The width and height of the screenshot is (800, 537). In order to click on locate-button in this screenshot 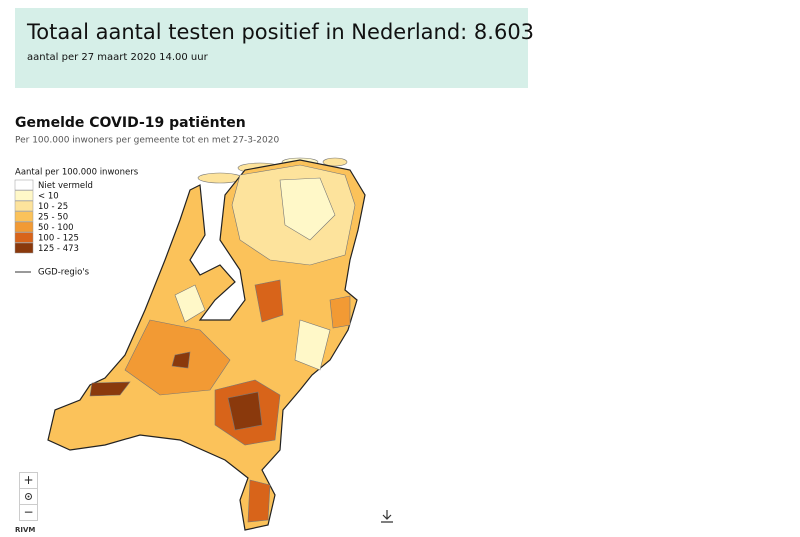, I will do `click(28, 496)`.